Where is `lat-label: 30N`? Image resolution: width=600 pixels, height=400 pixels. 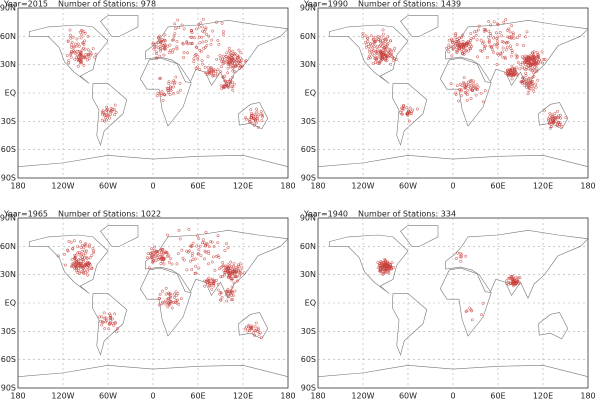
lat-label: 30N is located at coordinates (8, 274).